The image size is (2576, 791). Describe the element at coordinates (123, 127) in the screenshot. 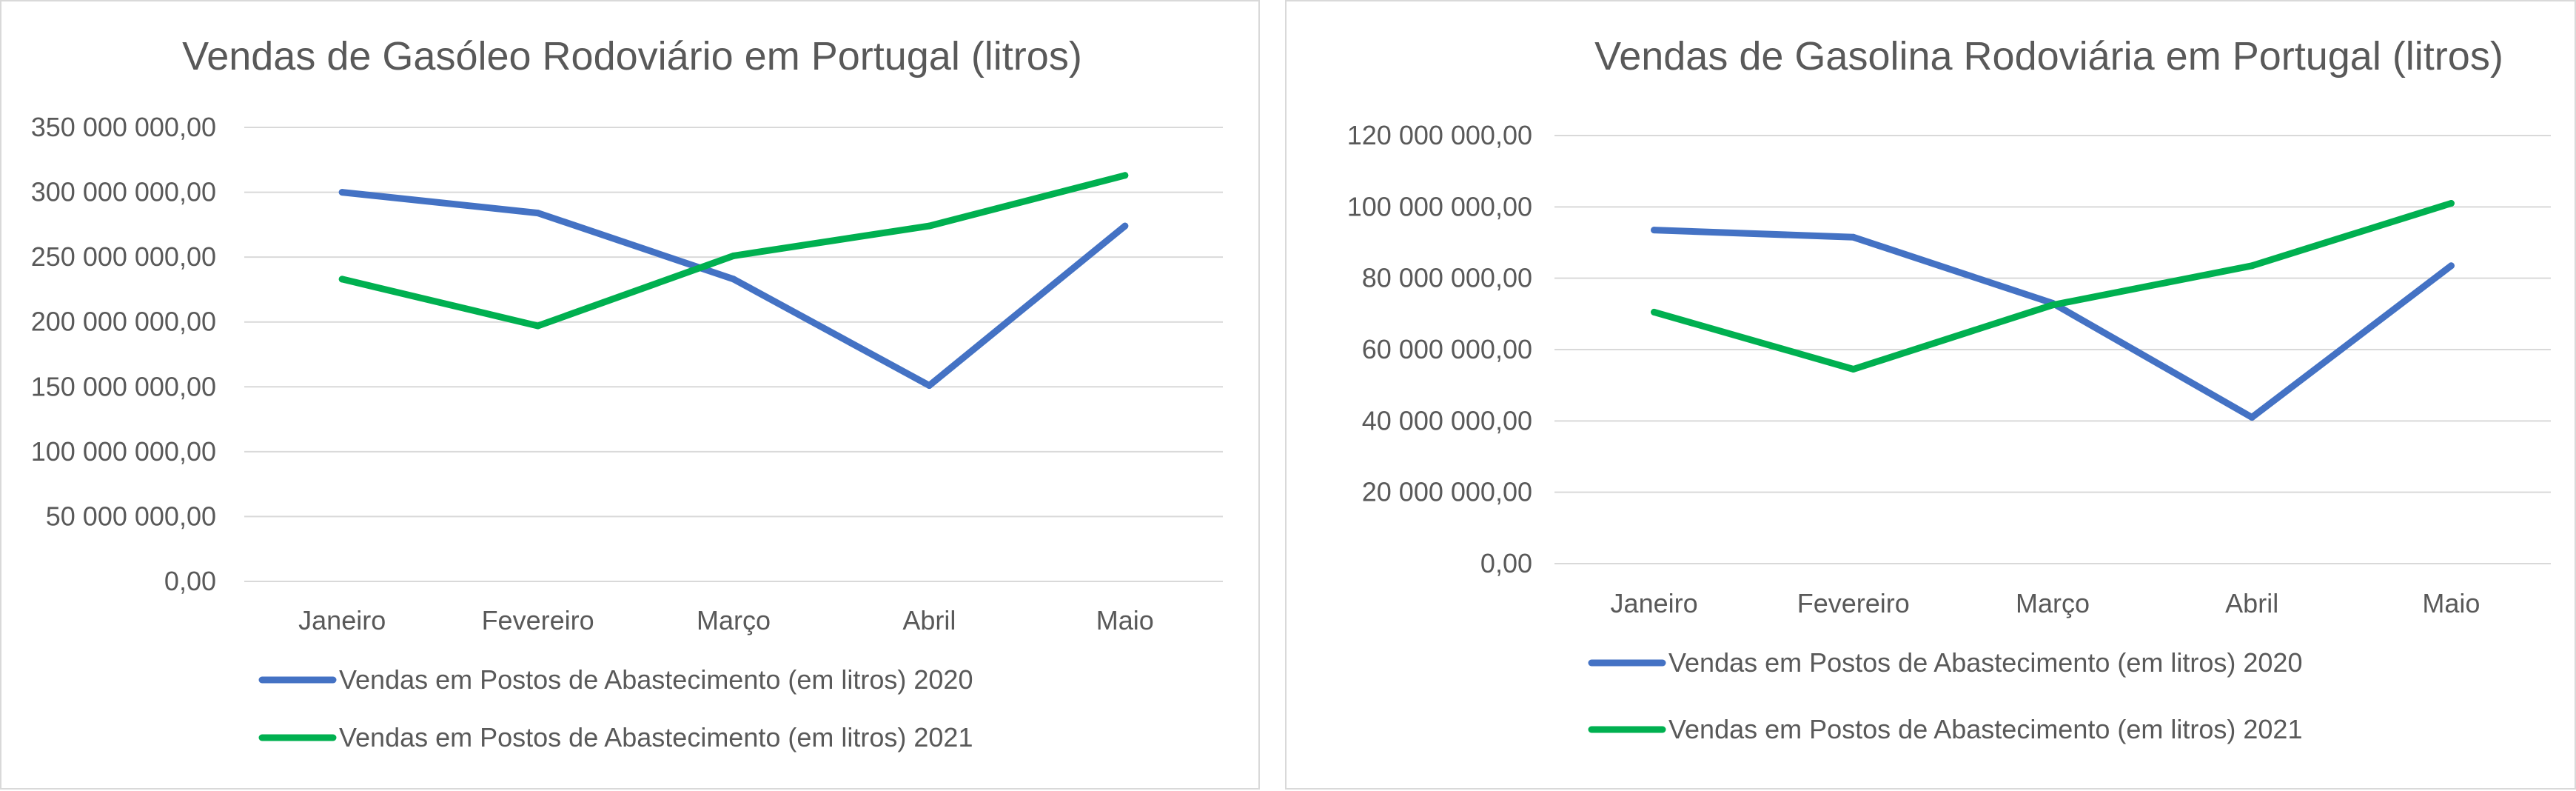

I see `y-tick-label: 350 000 000,00` at that location.